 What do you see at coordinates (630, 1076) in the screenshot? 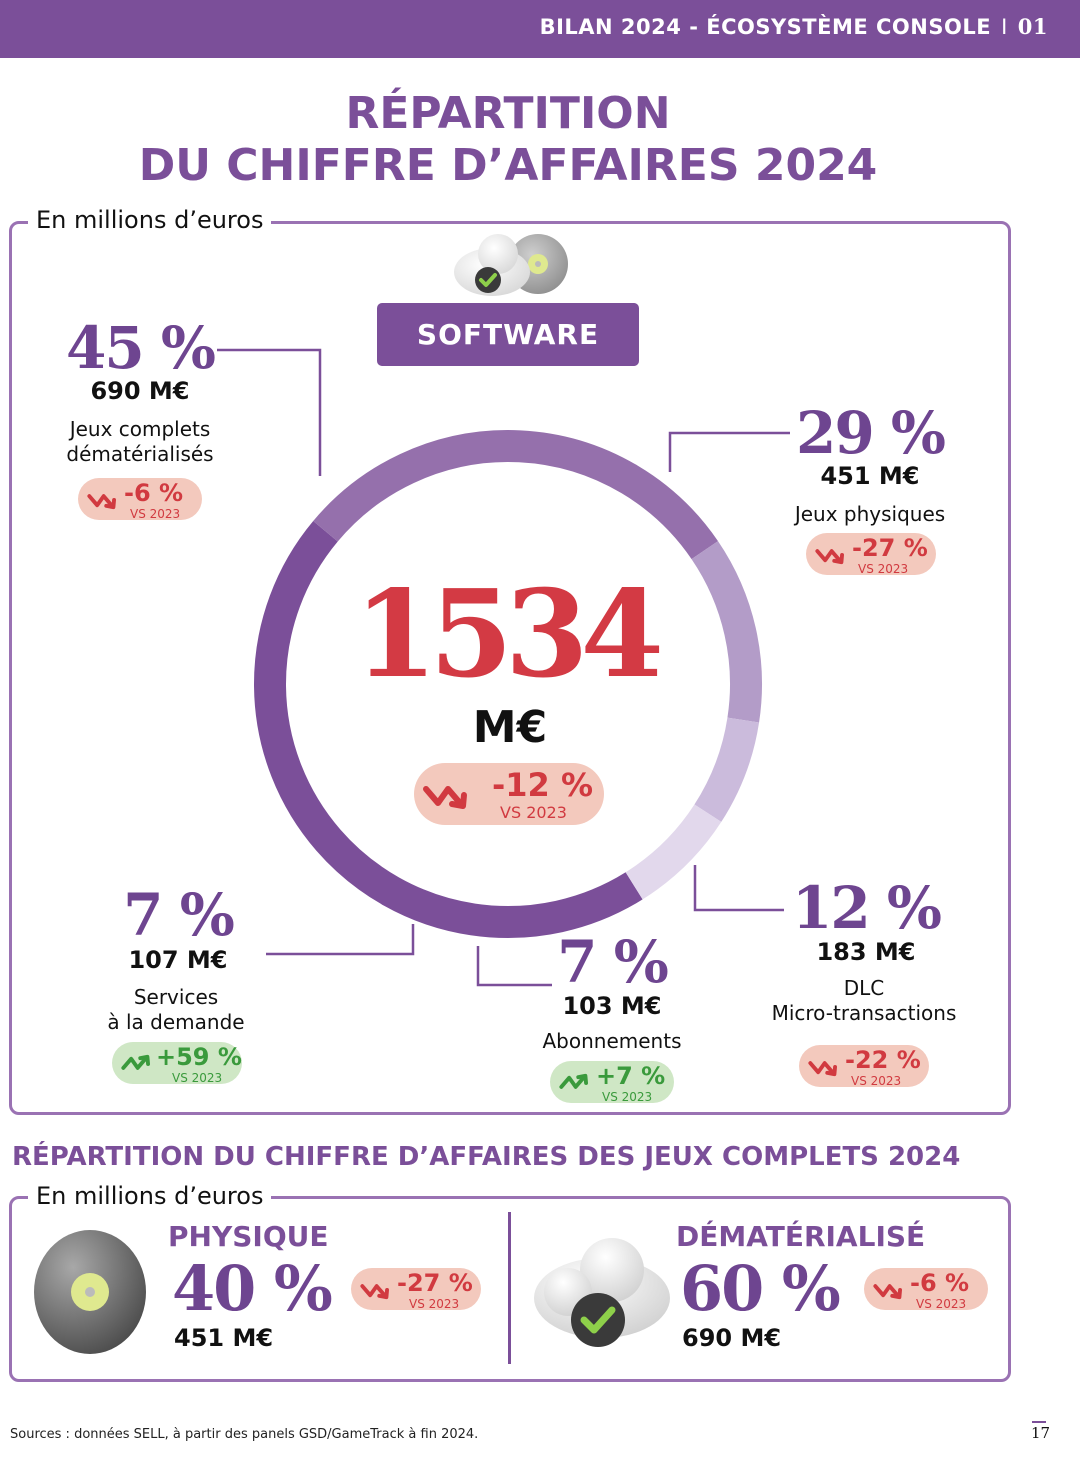
I see `segment-change-value: +7 %` at bounding box center [630, 1076].